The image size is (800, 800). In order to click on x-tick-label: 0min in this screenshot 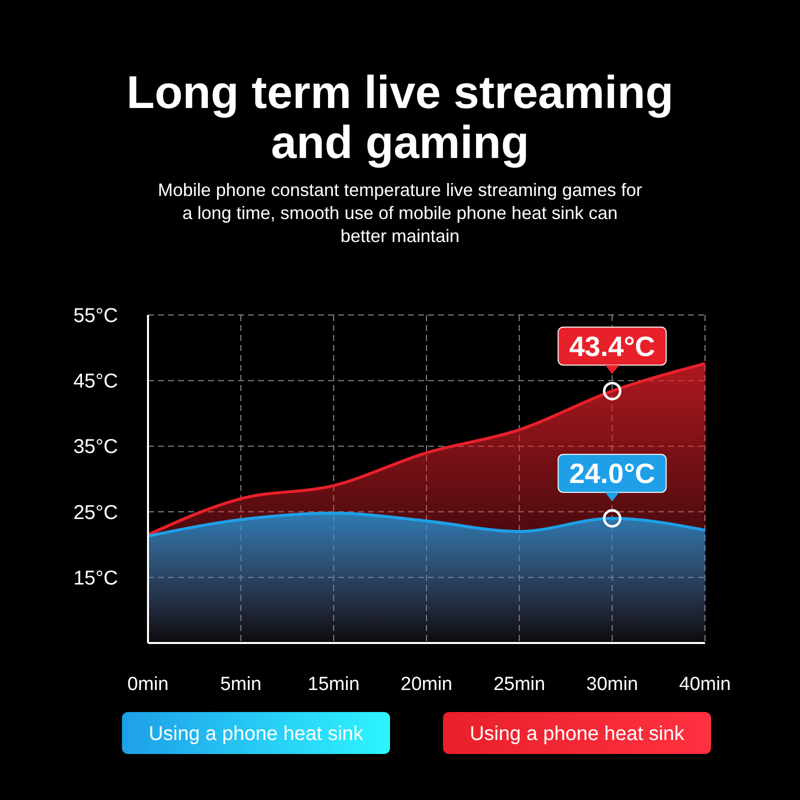, I will do `click(148, 684)`.